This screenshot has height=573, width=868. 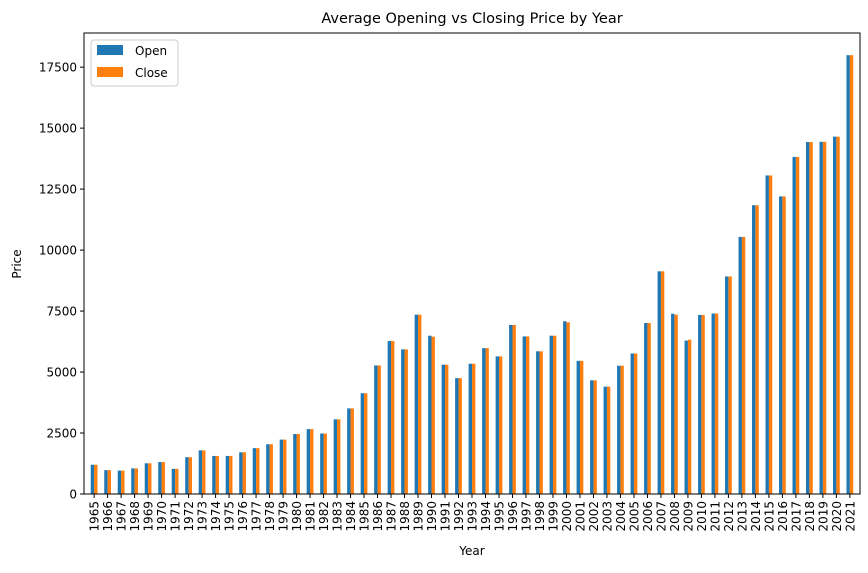 What do you see at coordinates (146, 478) in the screenshot?
I see `bar-open-1969` at bounding box center [146, 478].